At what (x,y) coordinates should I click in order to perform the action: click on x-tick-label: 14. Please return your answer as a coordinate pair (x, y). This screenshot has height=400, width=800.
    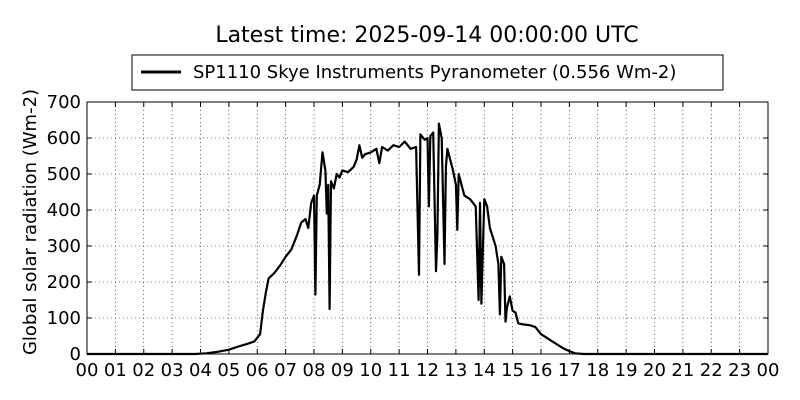
    Looking at the image, I should click on (484, 370).